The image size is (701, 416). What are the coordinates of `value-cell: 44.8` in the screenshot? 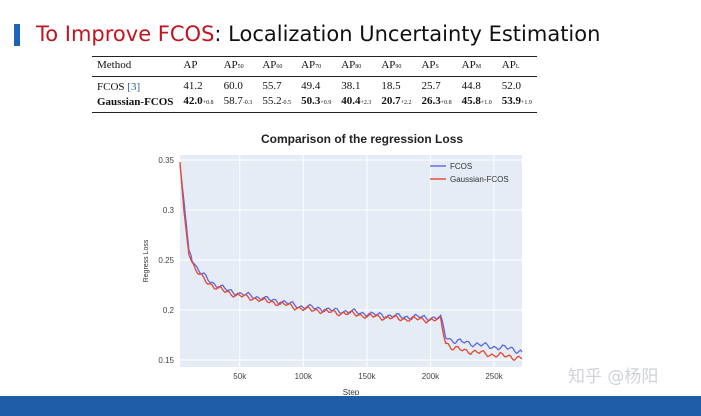 It's located at (477, 86).